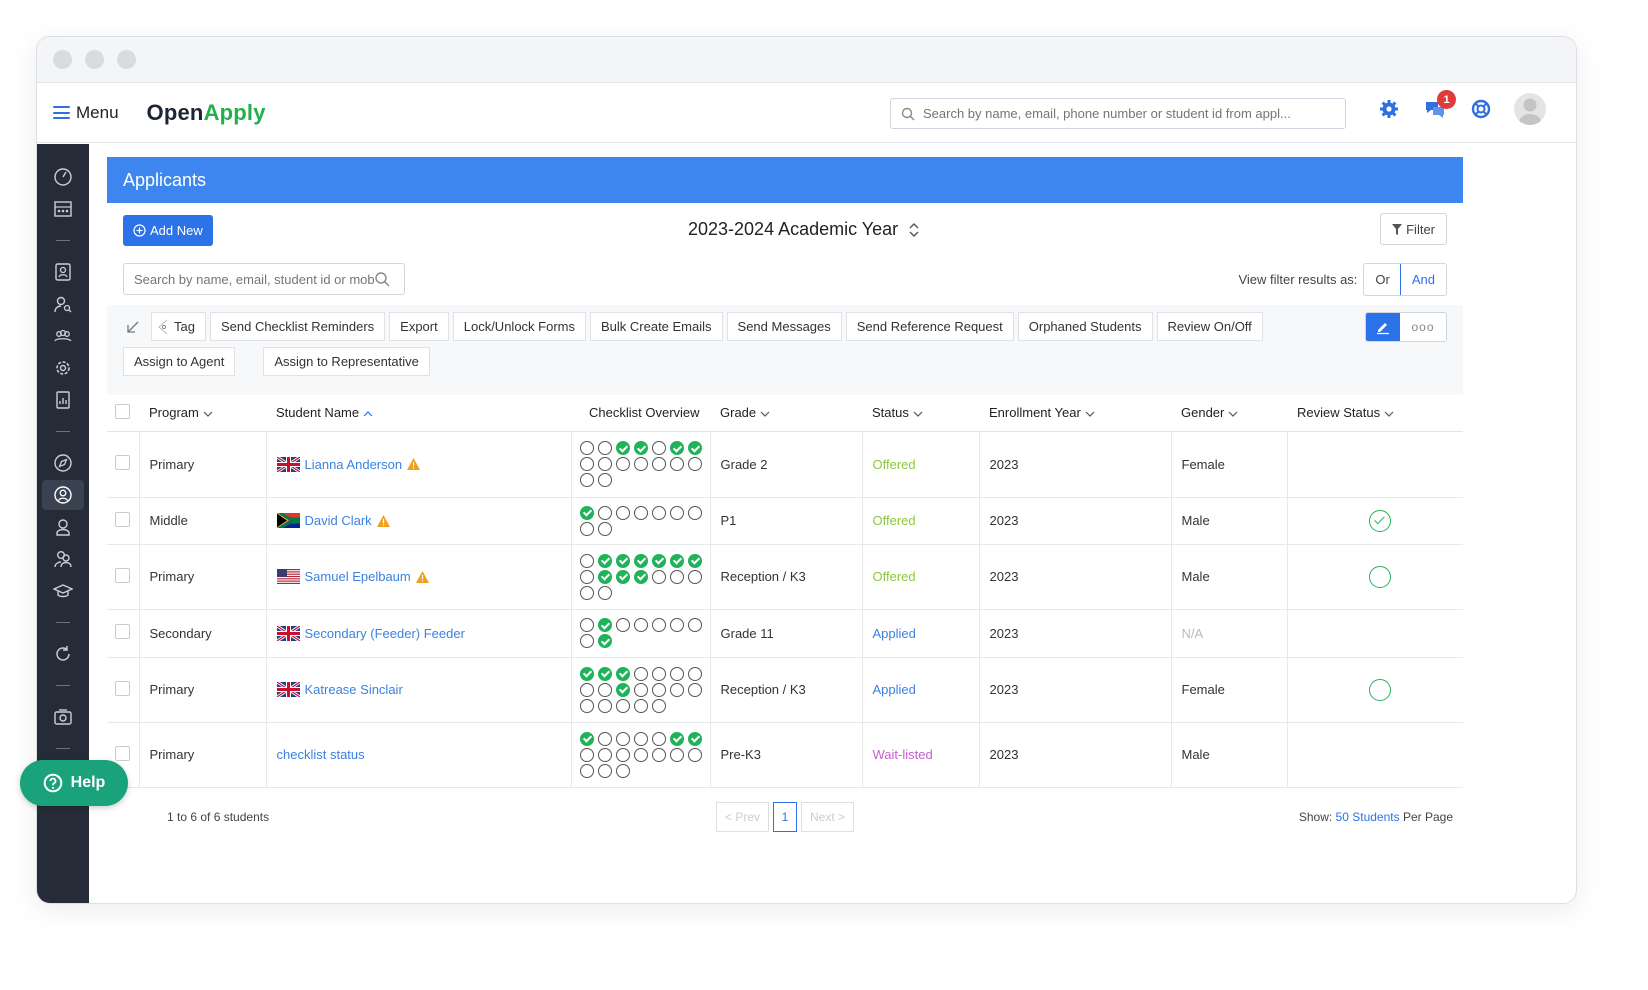 The image size is (1648, 990). I want to click on column-header-enrollment-year: Enrollment Year, so click(1075, 413).